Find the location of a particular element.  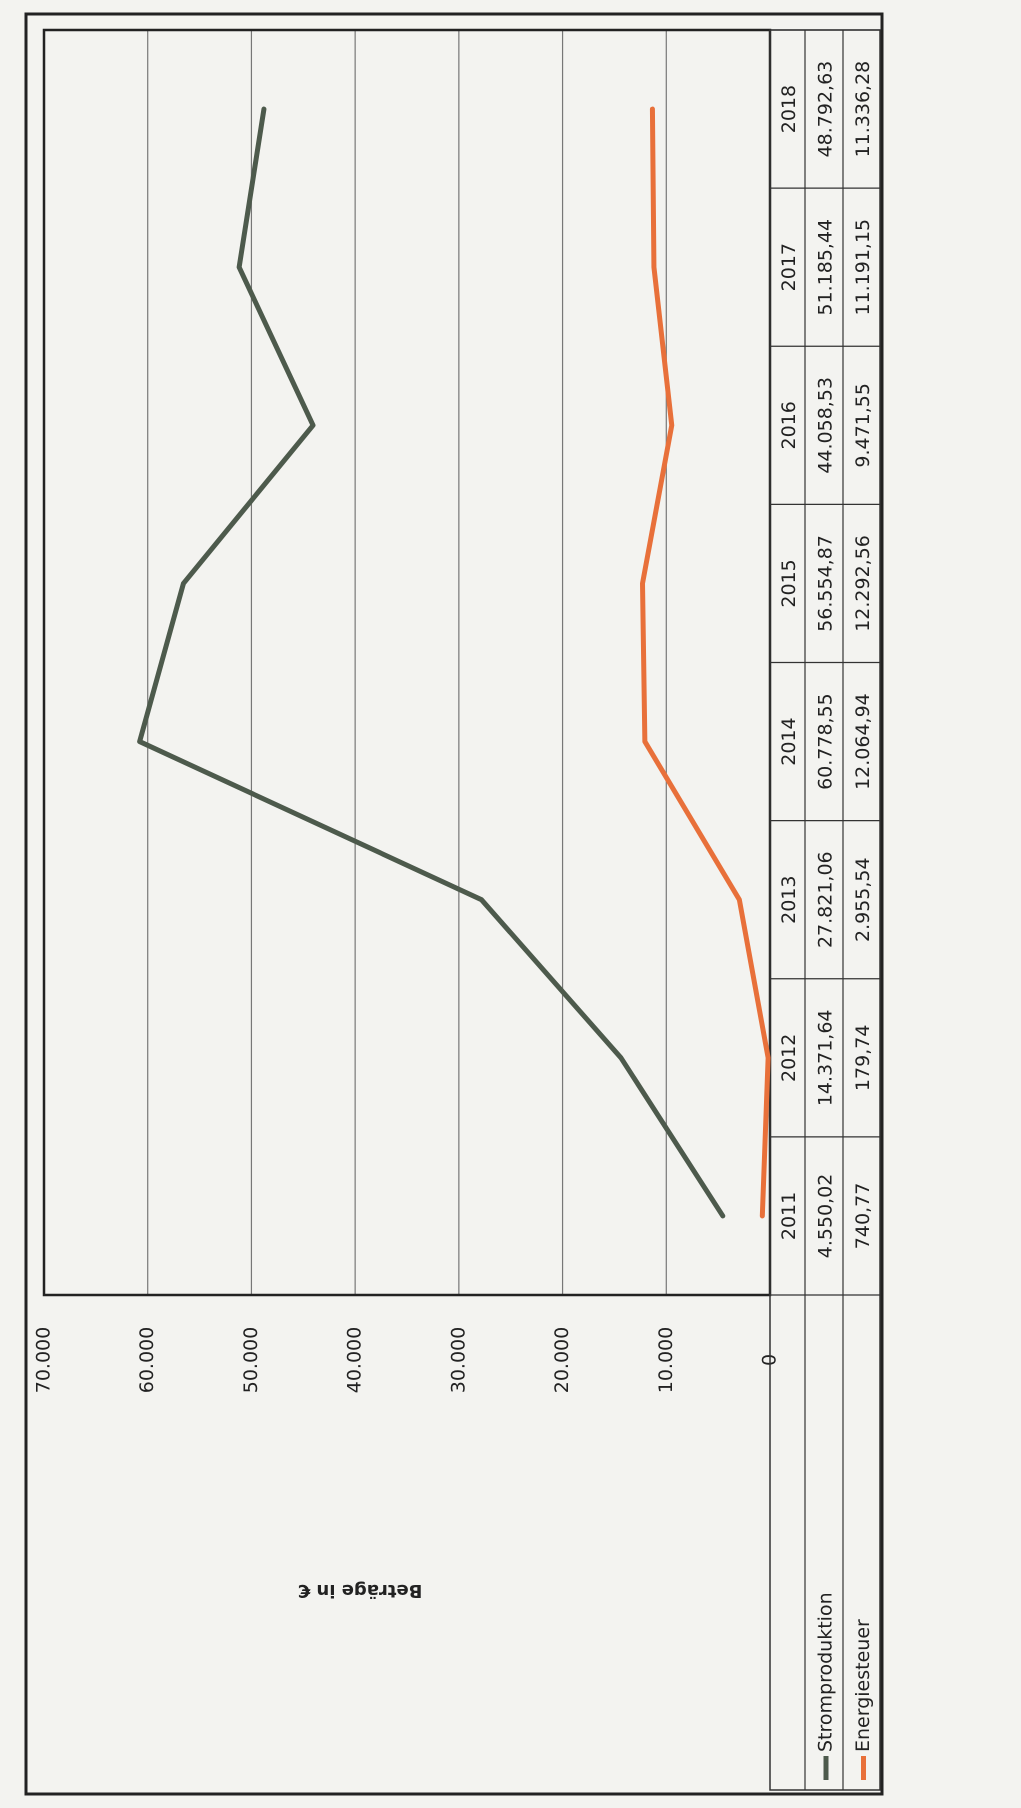

y-tick-label: 10.000 is located at coordinates (666, 1360).